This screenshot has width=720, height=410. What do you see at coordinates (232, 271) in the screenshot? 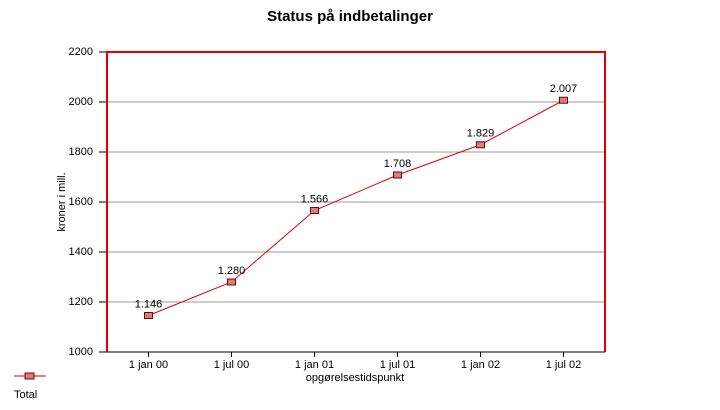
I see `data-label: 1.280` at bounding box center [232, 271].